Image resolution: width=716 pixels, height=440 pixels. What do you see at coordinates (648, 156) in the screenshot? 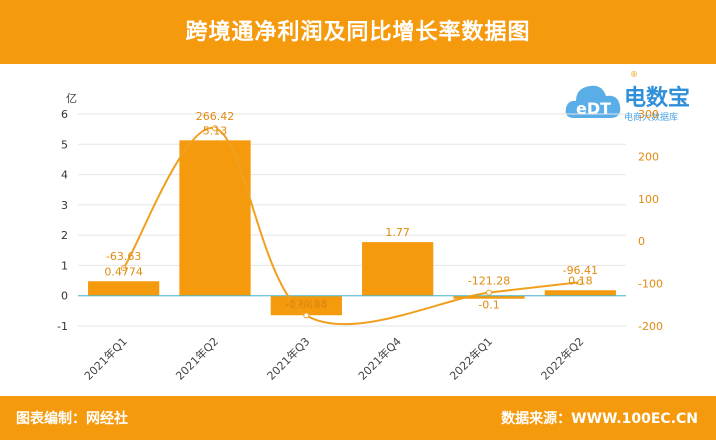
I see `y2-tick-label: 200` at bounding box center [648, 156].